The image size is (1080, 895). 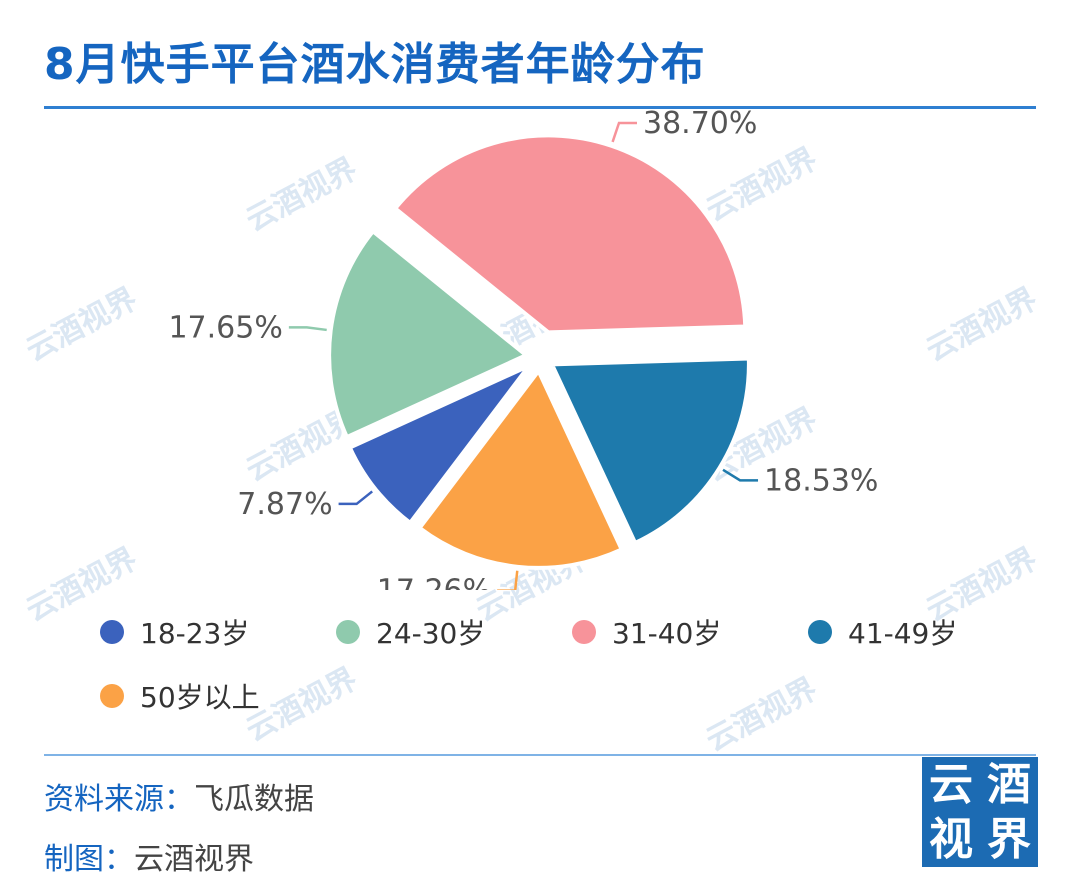 I want to click on title-divider, so click(x=540, y=107).